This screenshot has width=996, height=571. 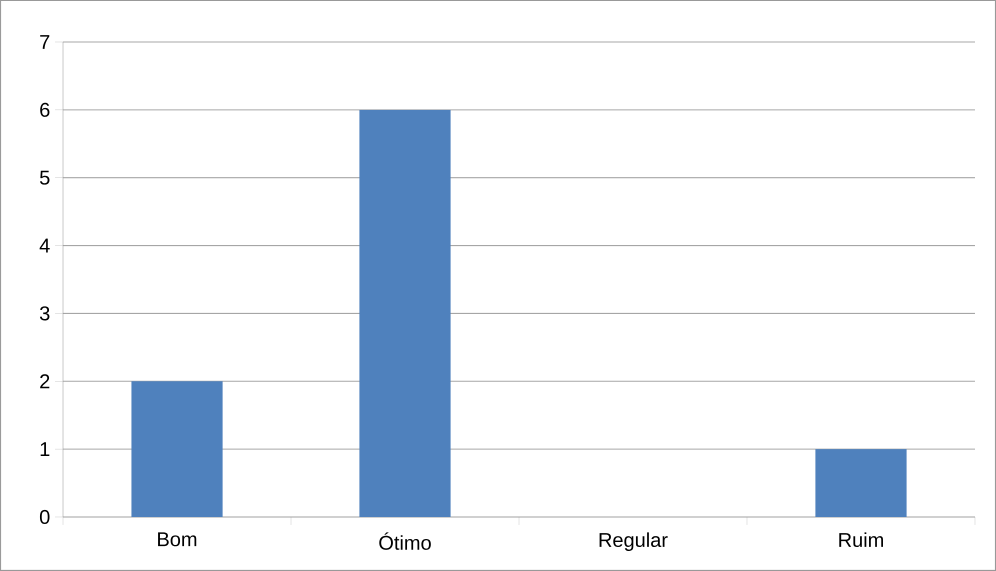 I want to click on x-tick-label: Regular, so click(x=634, y=541).